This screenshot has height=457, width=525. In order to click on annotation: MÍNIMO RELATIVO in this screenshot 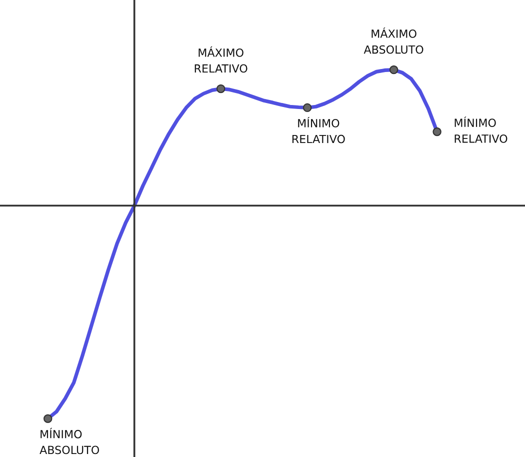, I will do `click(318, 130)`.